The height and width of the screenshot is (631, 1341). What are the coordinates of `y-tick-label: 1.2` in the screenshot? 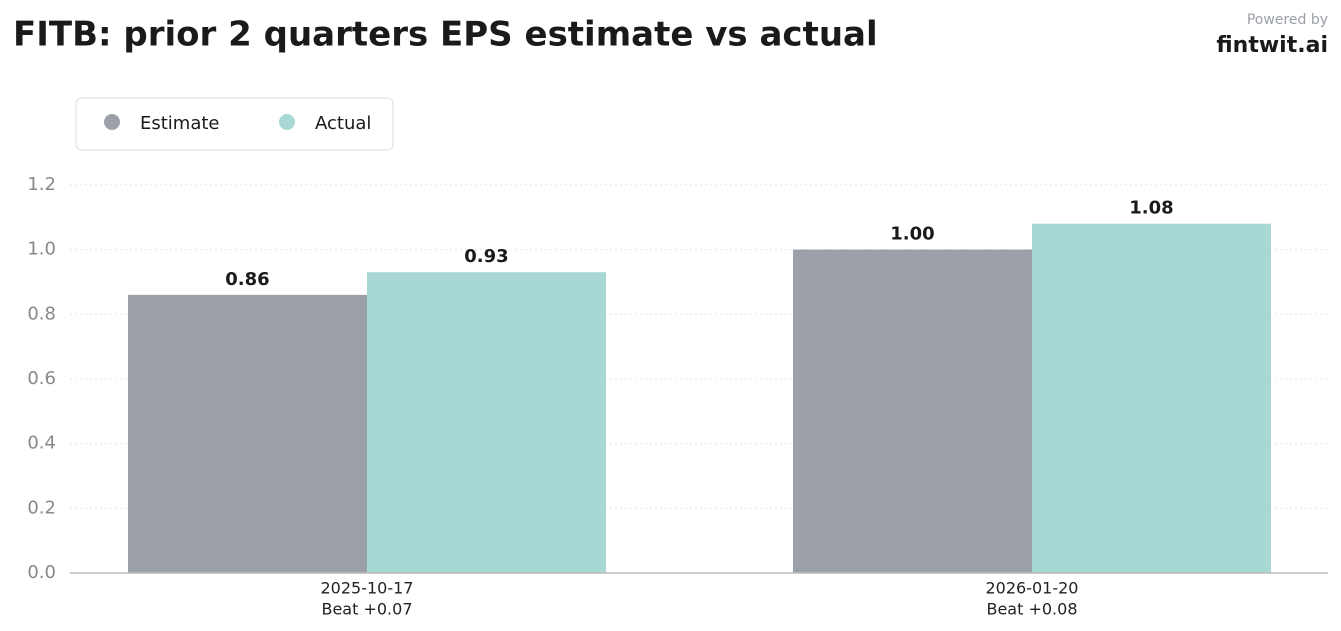 It's located at (41, 184).